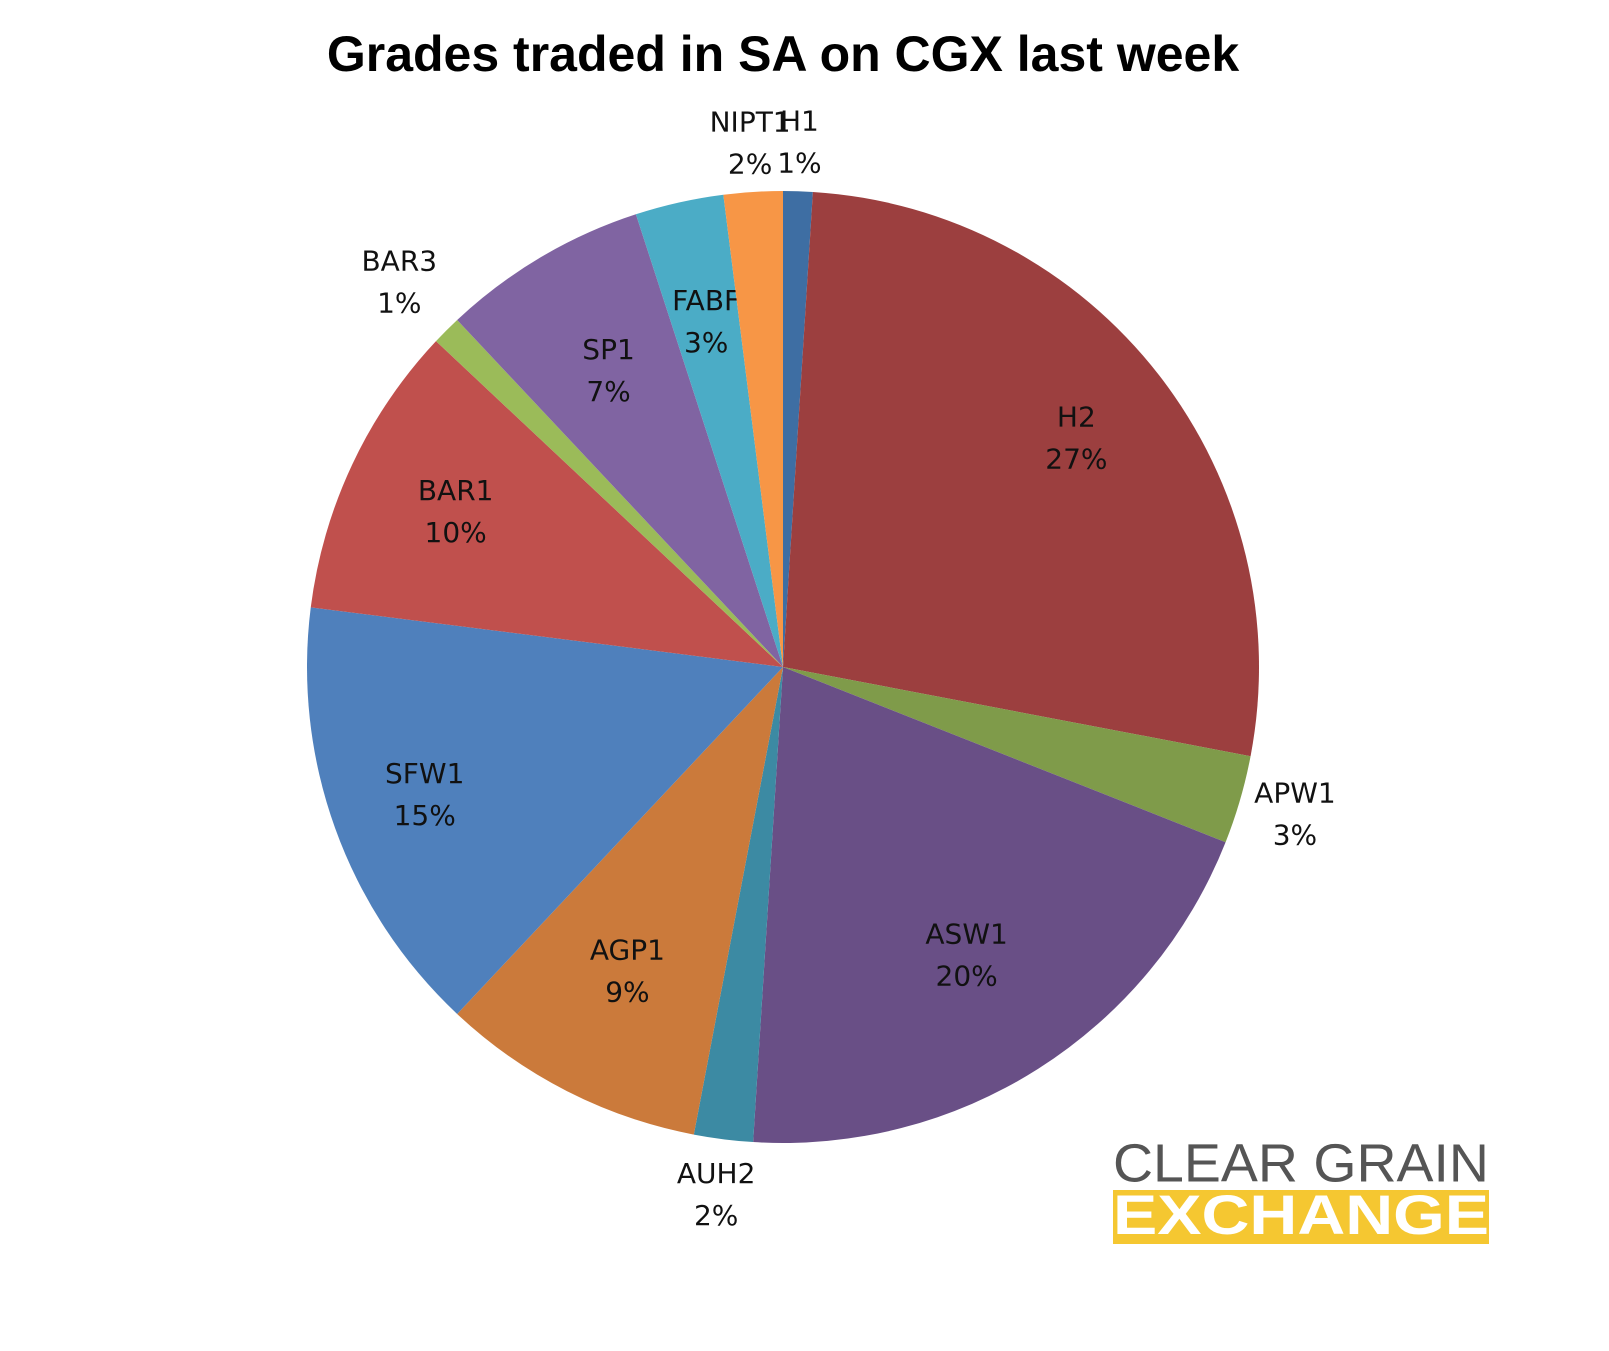 Image resolution: width=1609 pixels, height=1351 pixels. What do you see at coordinates (627, 991) in the screenshot?
I see `slice-value-label: 9%` at bounding box center [627, 991].